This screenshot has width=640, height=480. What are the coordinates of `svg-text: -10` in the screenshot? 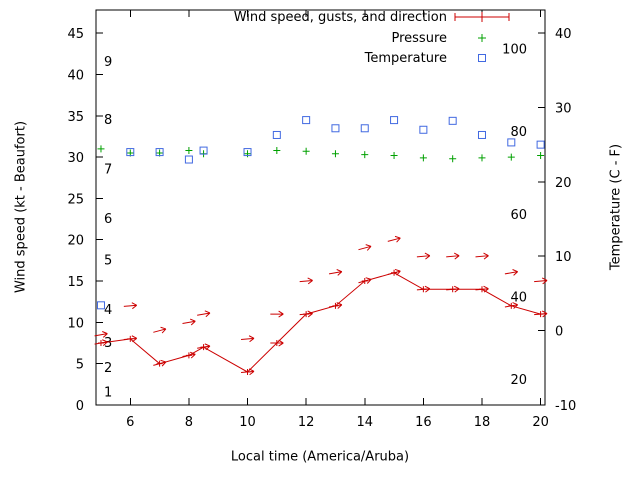 It's located at (565, 406).